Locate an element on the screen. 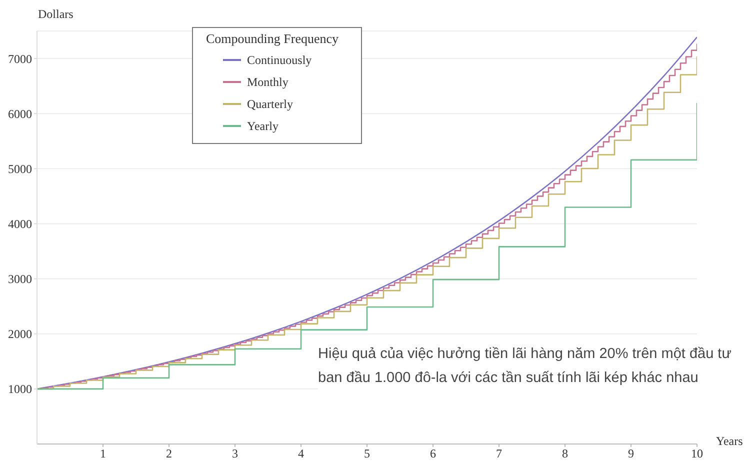 This screenshot has width=751, height=461. y-tick-label: 3000 is located at coordinates (20, 279).